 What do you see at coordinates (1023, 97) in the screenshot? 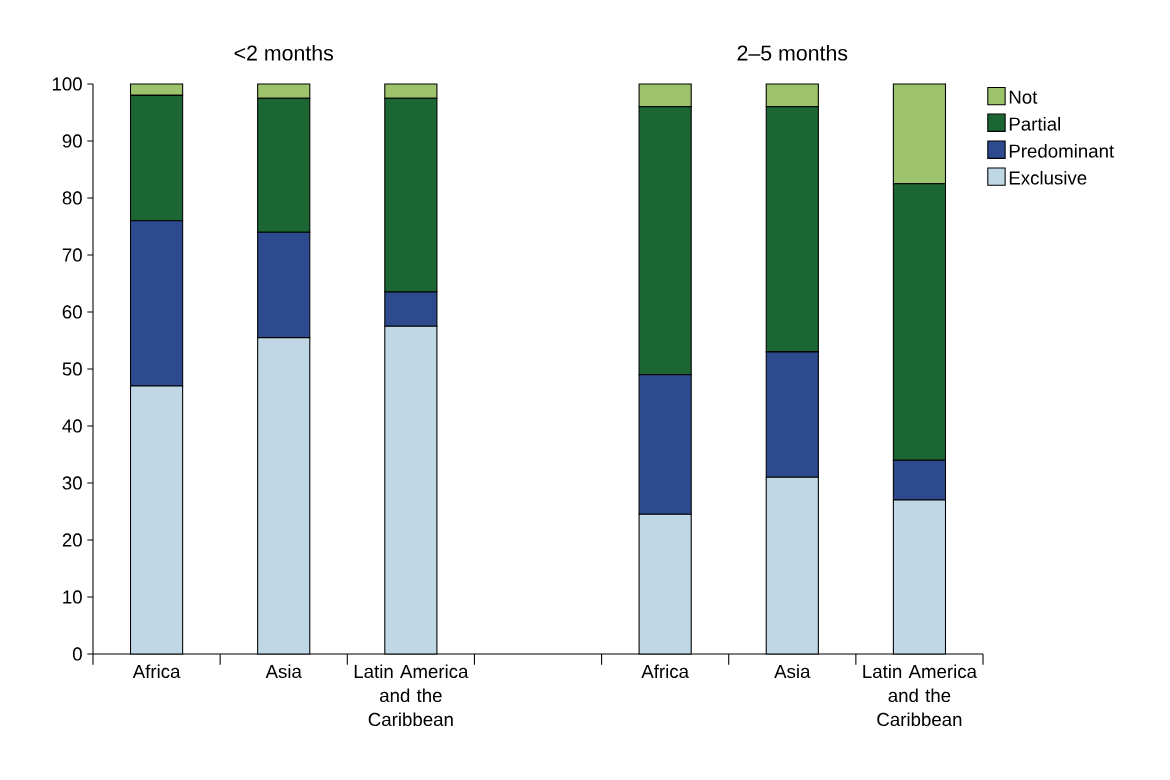
I see `legend-label: Not` at bounding box center [1023, 97].